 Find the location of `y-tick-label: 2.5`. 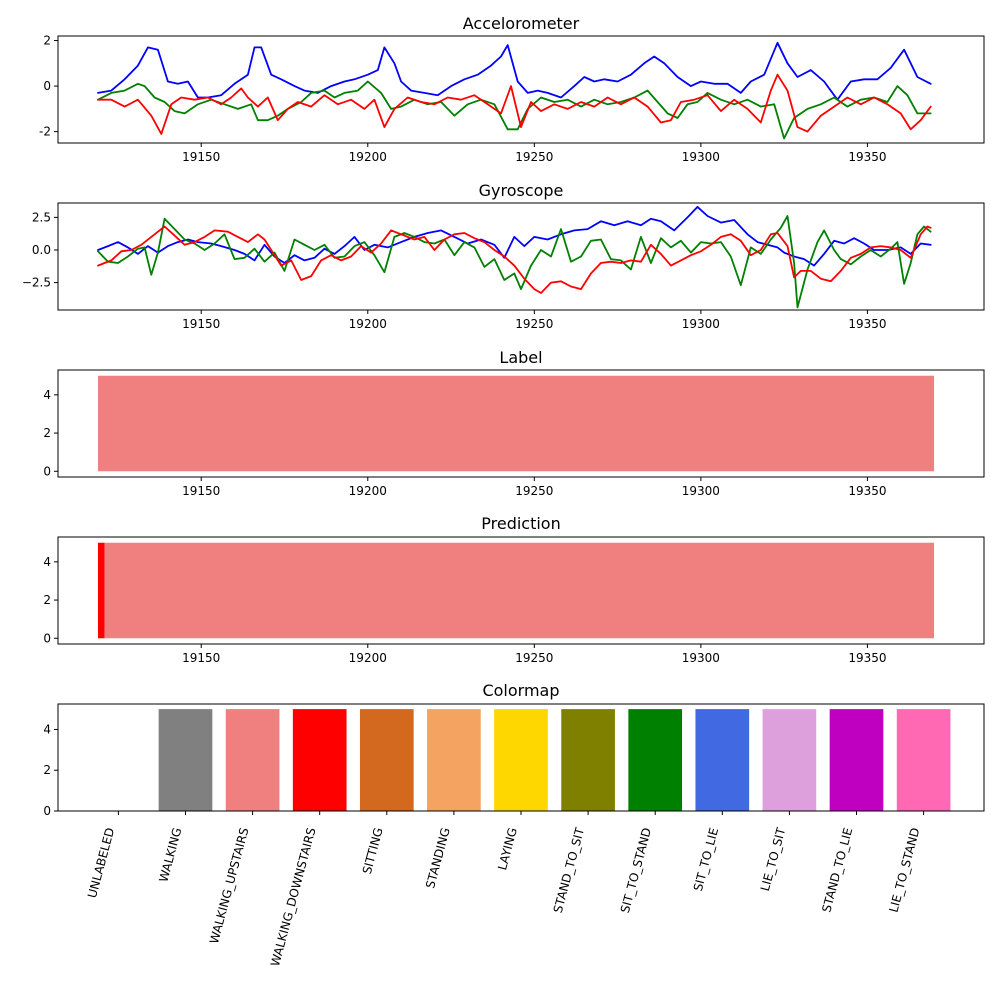

y-tick-label: 2.5 is located at coordinates (41, 217).